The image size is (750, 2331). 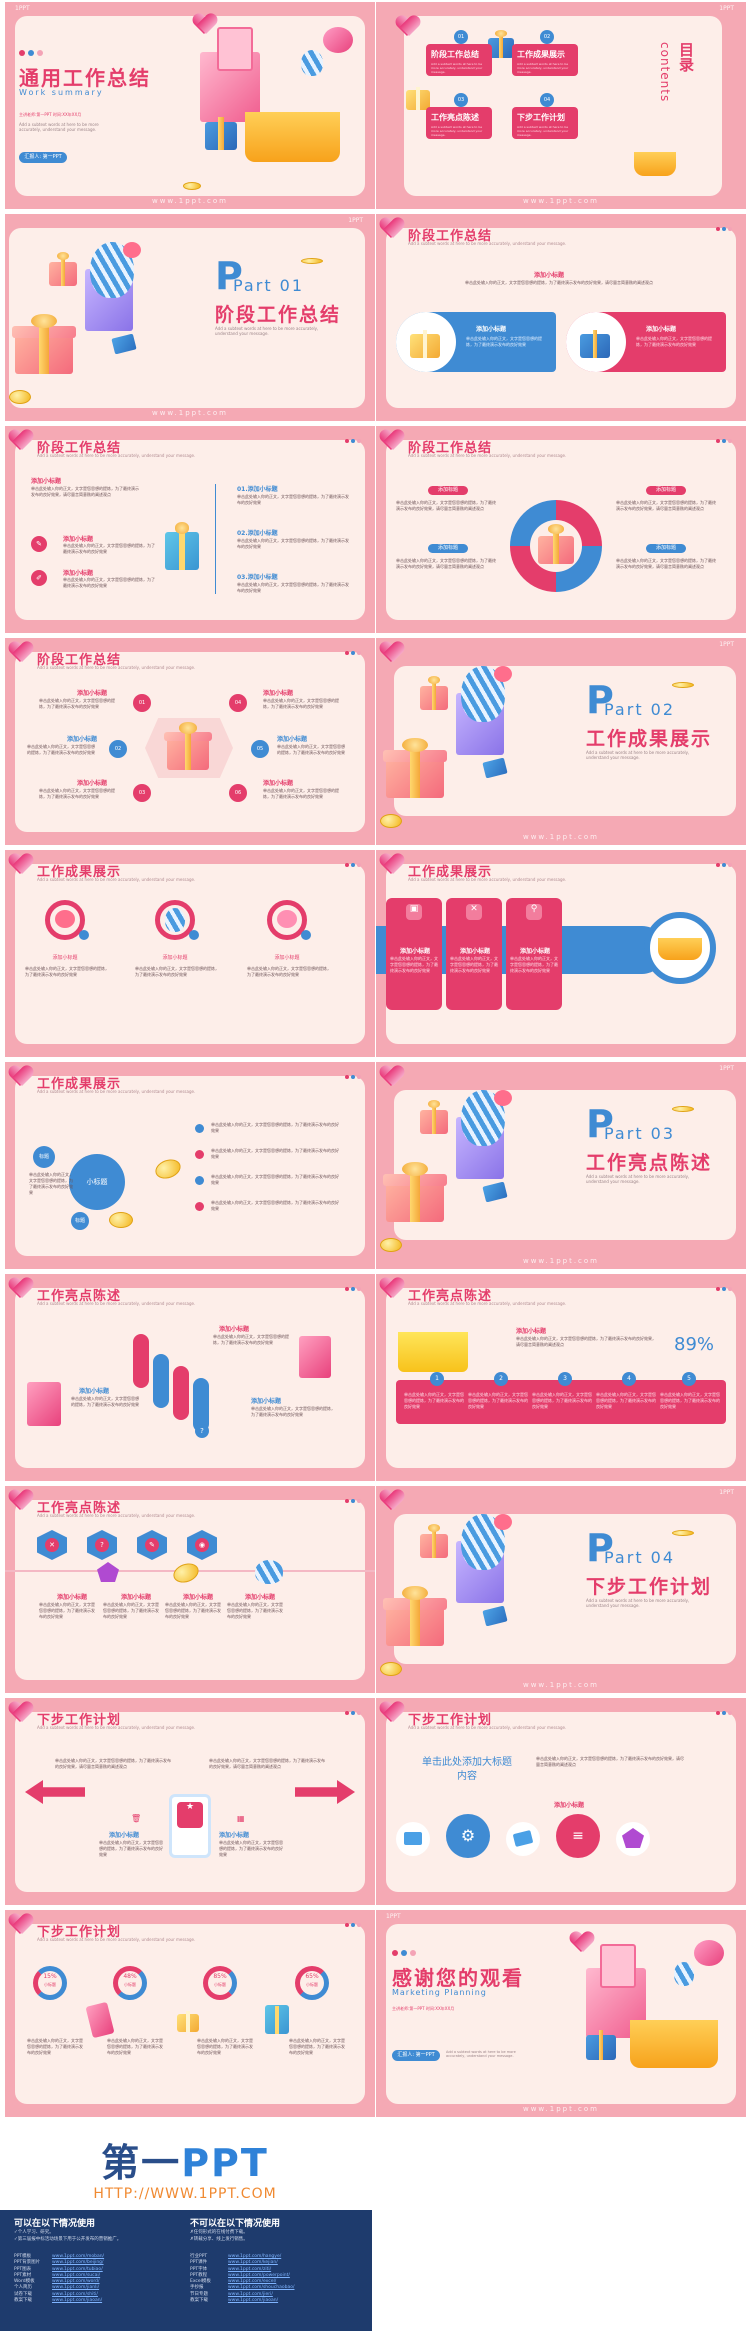 What do you see at coordinates (200, 2282) in the screenshot?
I see `resource-link-label: Excel模板` at bounding box center [200, 2282].